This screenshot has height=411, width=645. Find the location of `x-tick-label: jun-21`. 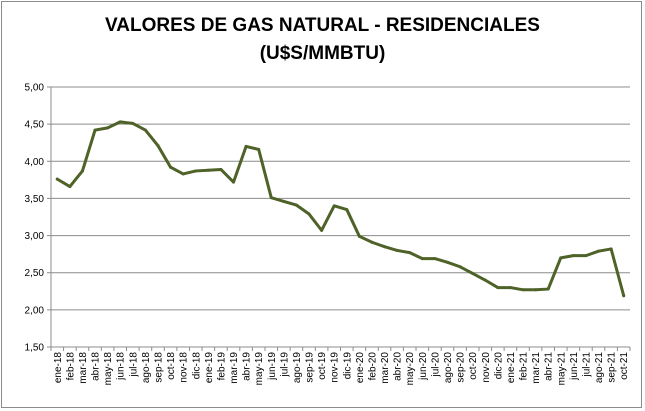

x-tick-label: jun-21 is located at coordinates (574, 366).